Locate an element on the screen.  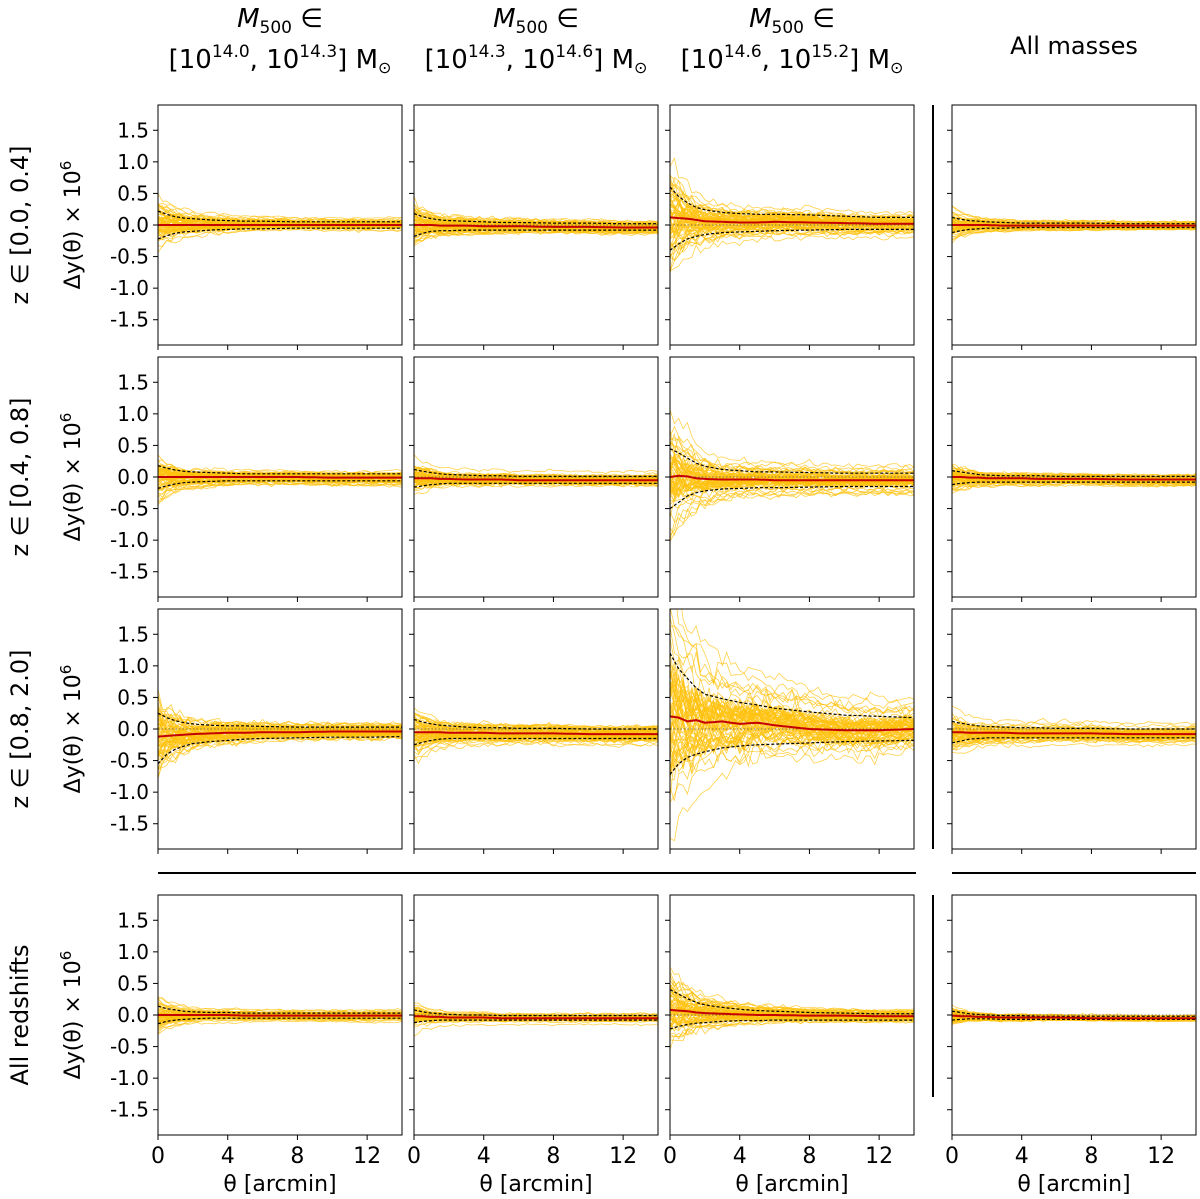
panel-r1-c1 is located at coordinates (534, 479).